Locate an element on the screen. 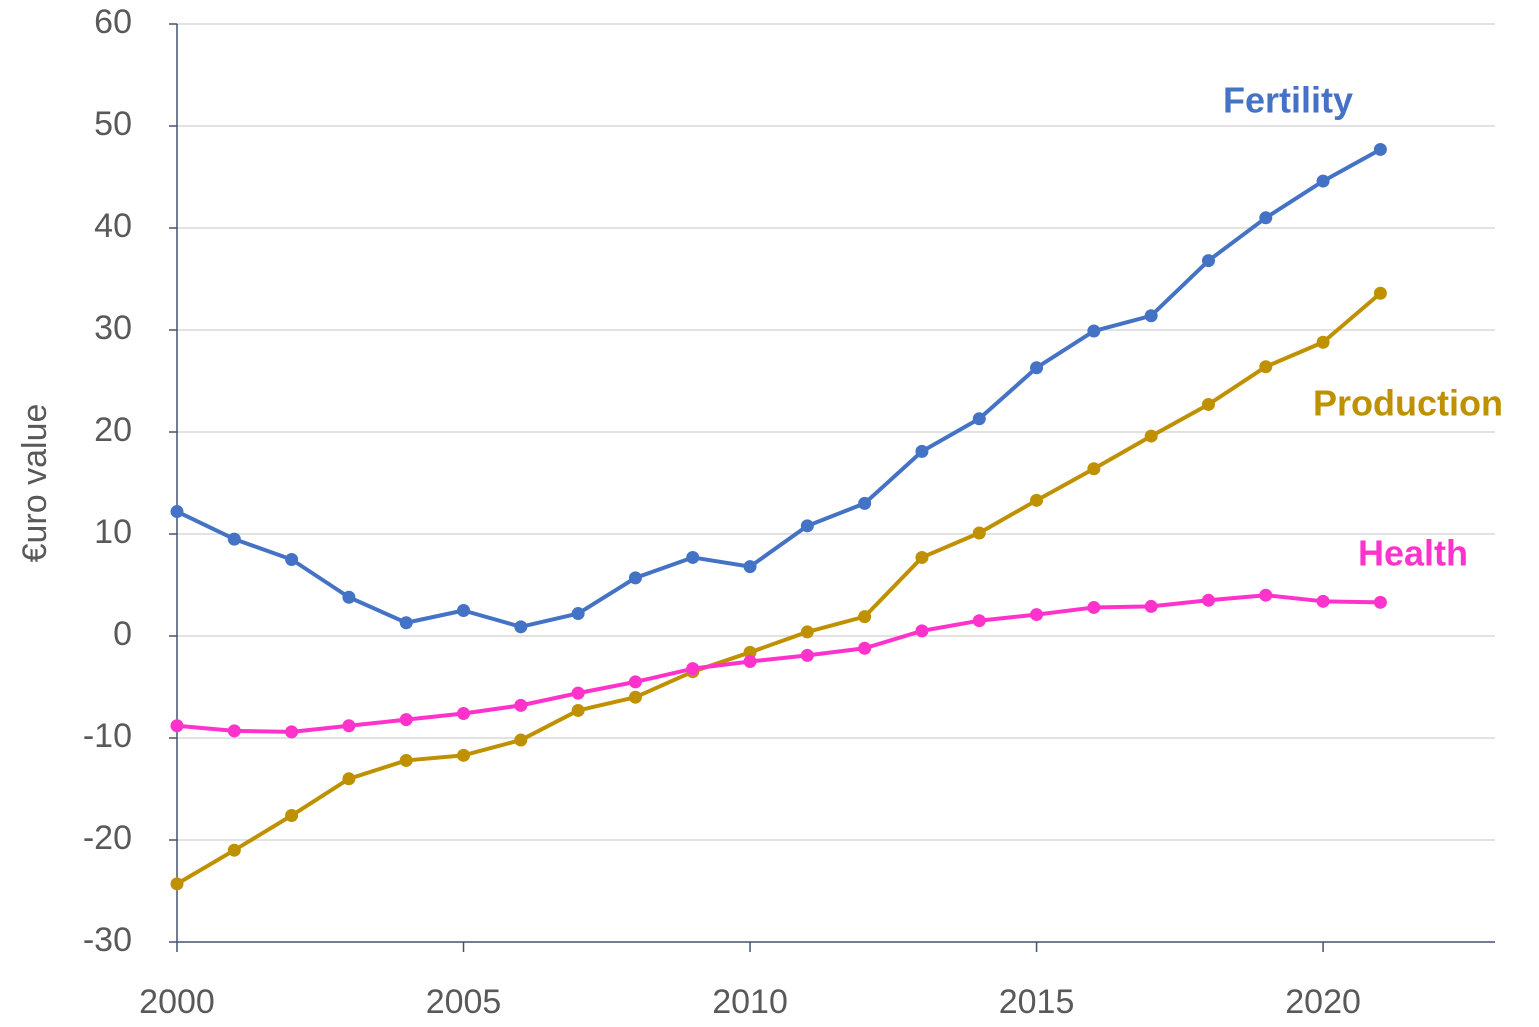 The image size is (1539, 1027). series-label: Production is located at coordinates (1408, 403).